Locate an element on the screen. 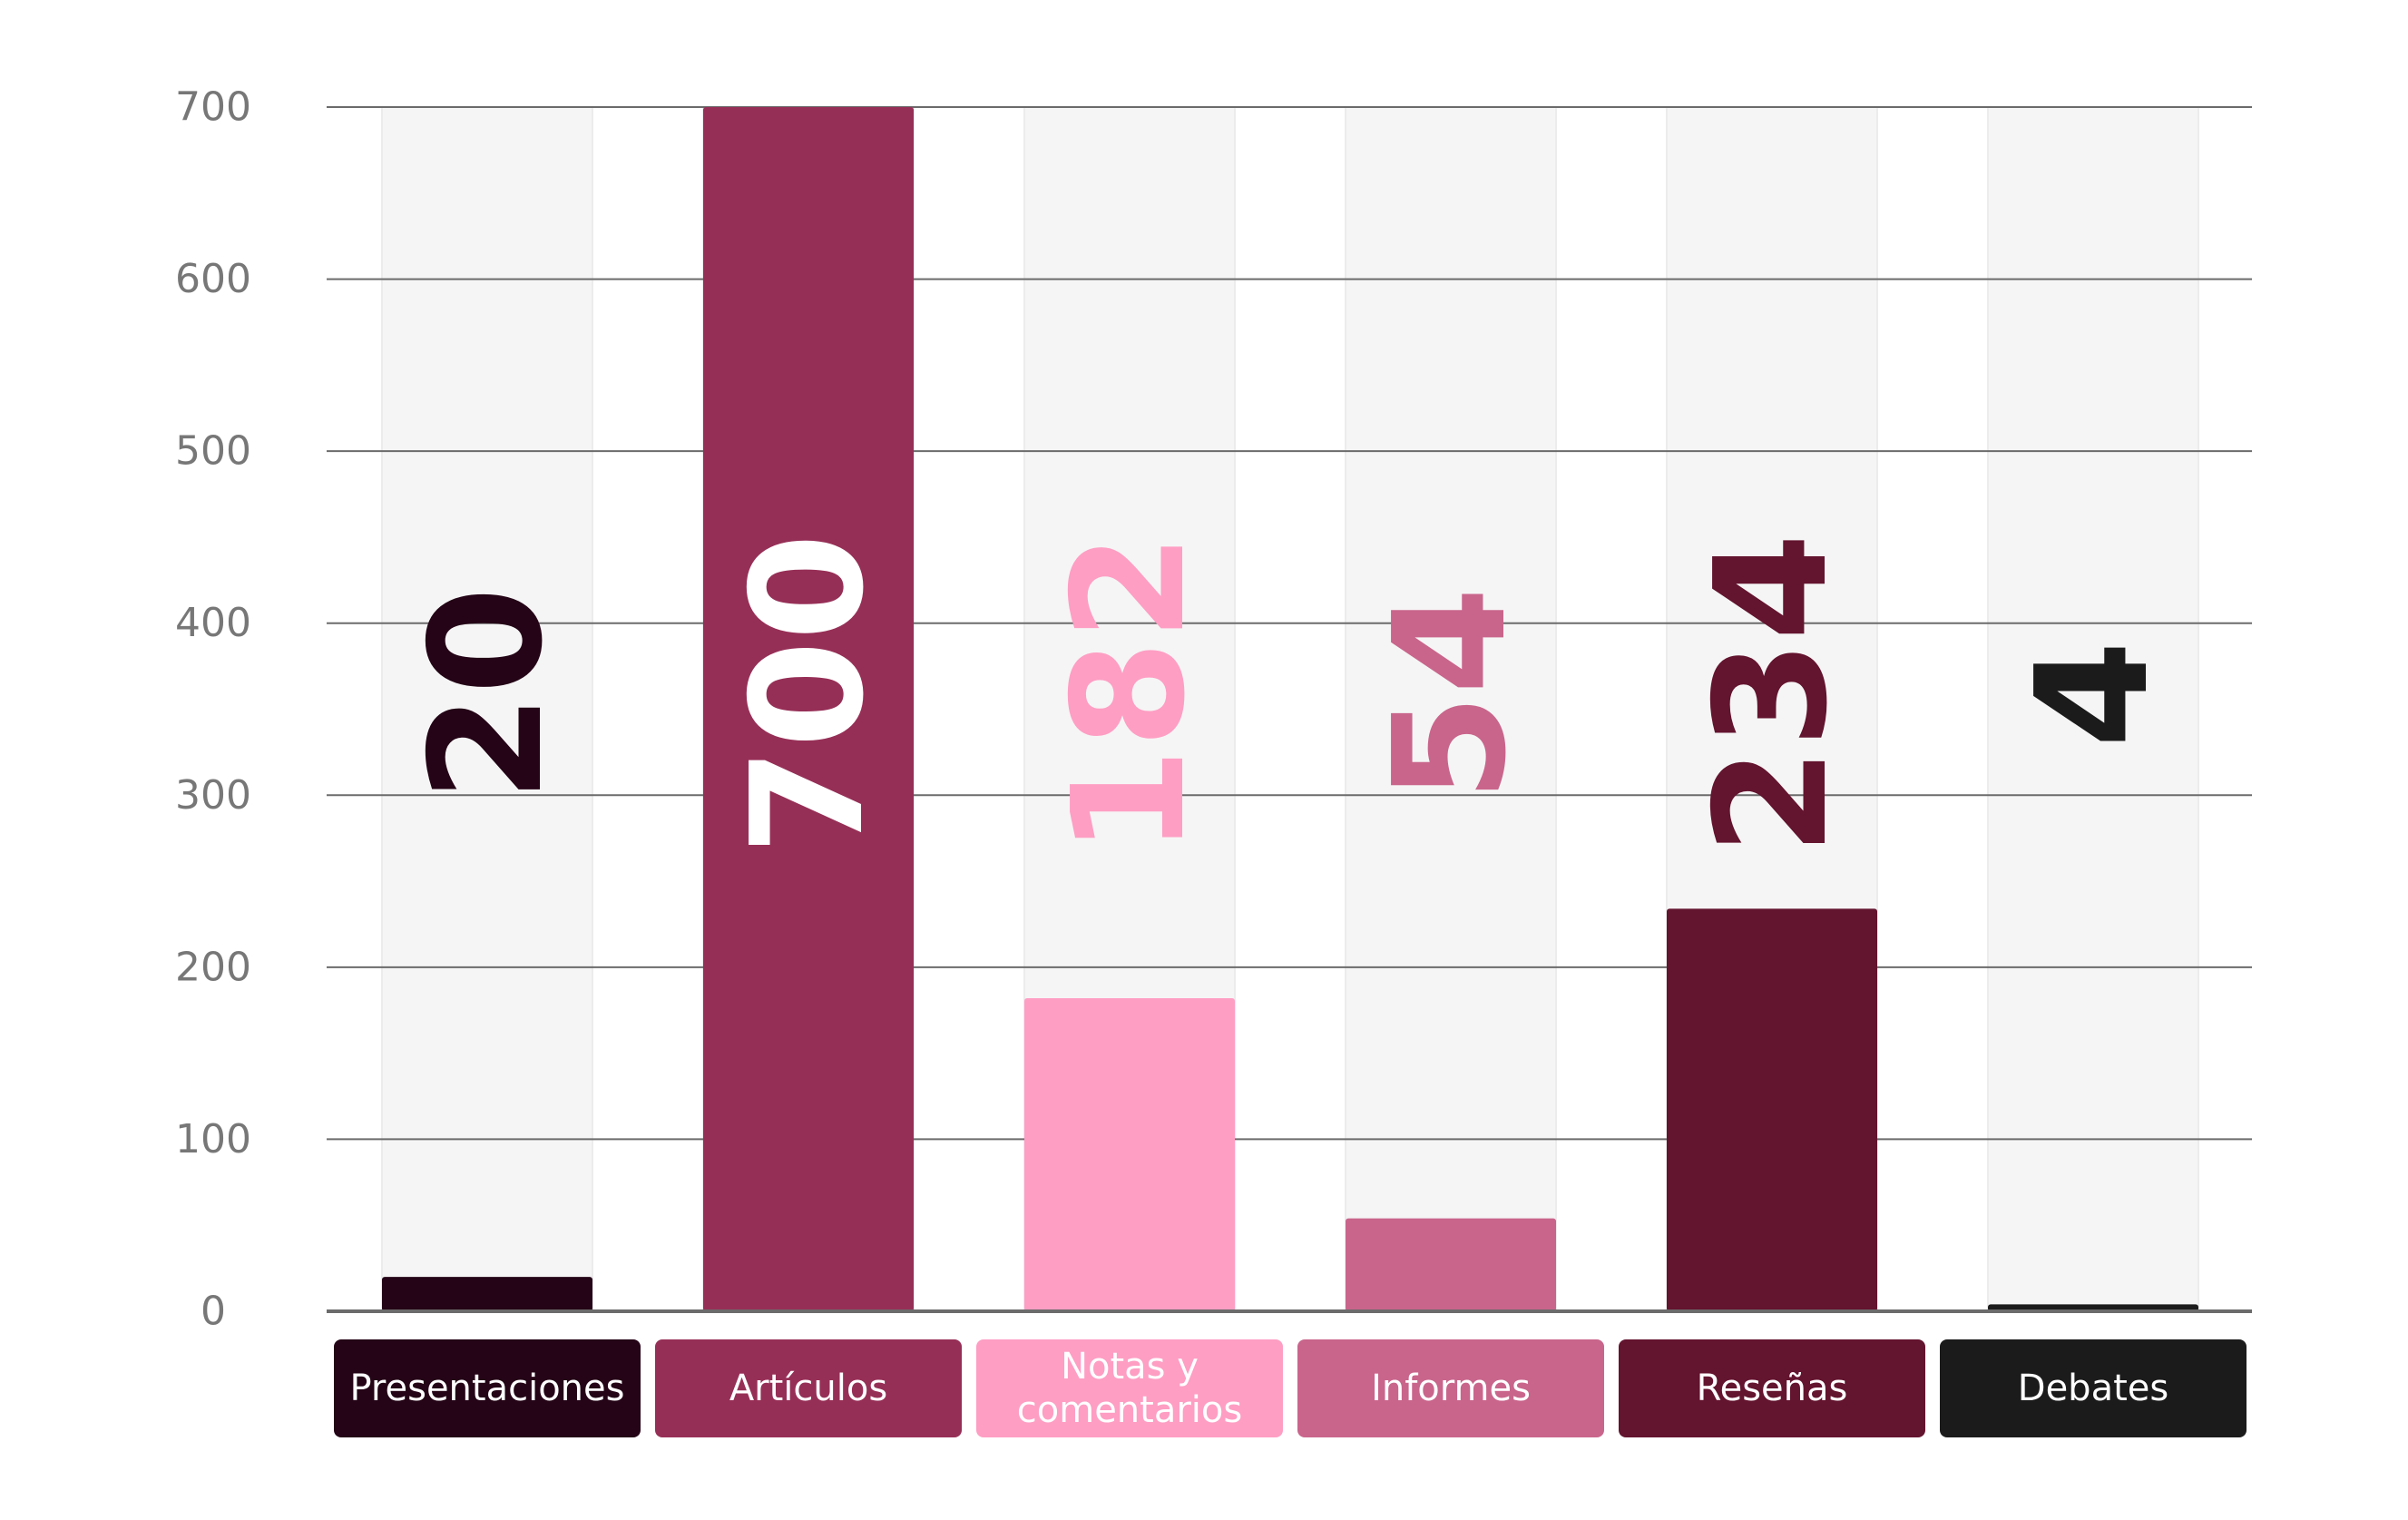 This screenshot has width=2408, height=1520. value-label: 20 is located at coordinates (487, 694).